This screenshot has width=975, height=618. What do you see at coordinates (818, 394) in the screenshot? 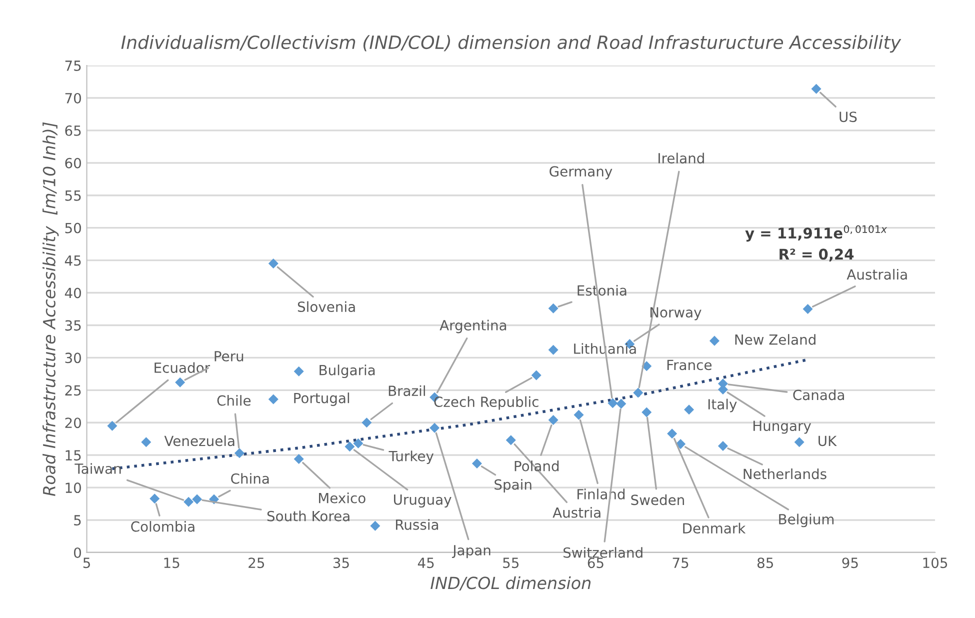
I see `annotation: Canada` at bounding box center [818, 394].